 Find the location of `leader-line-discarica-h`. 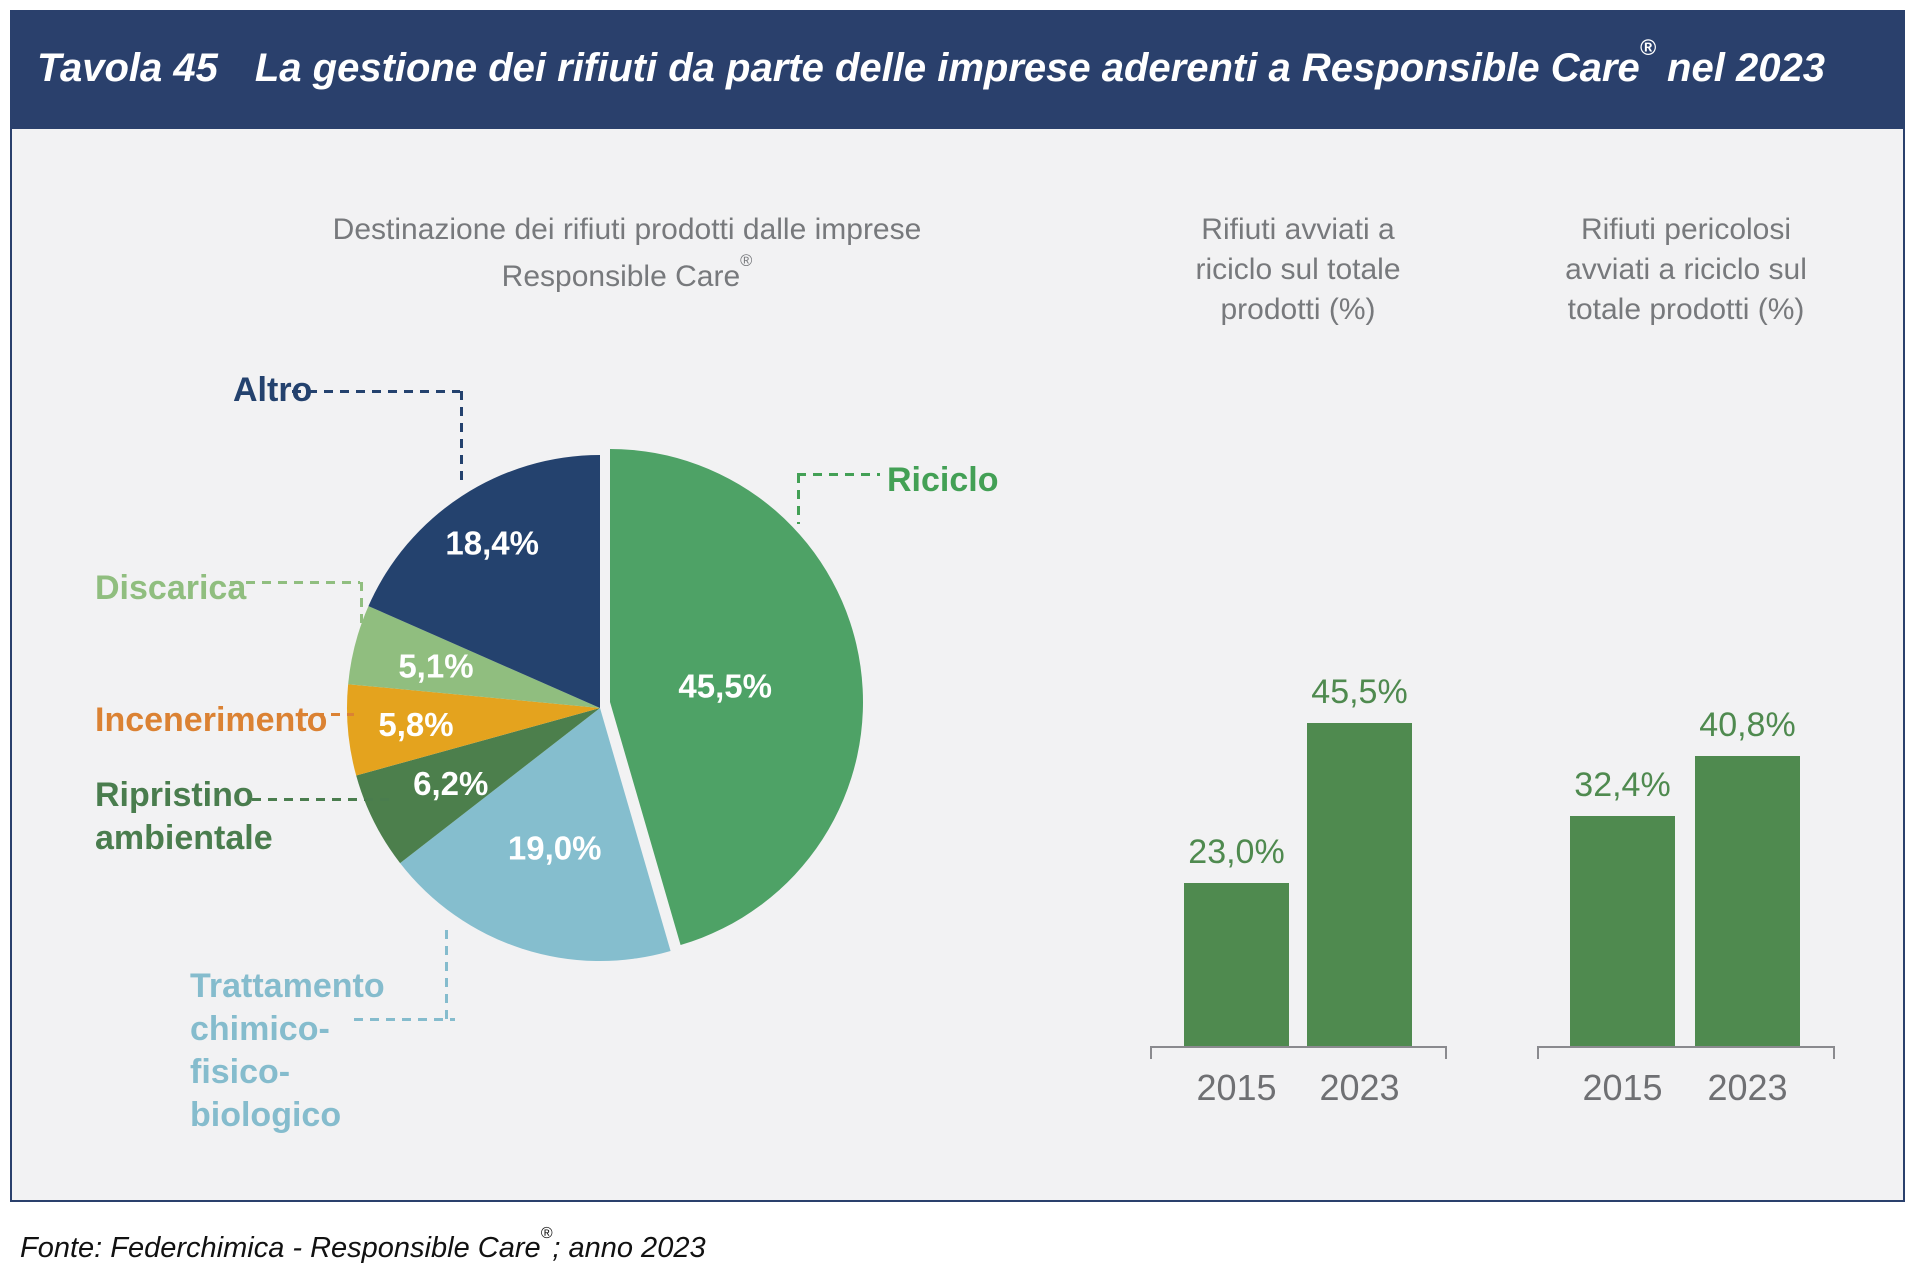

leader-line-discarica-h is located at coordinates (295, 582).